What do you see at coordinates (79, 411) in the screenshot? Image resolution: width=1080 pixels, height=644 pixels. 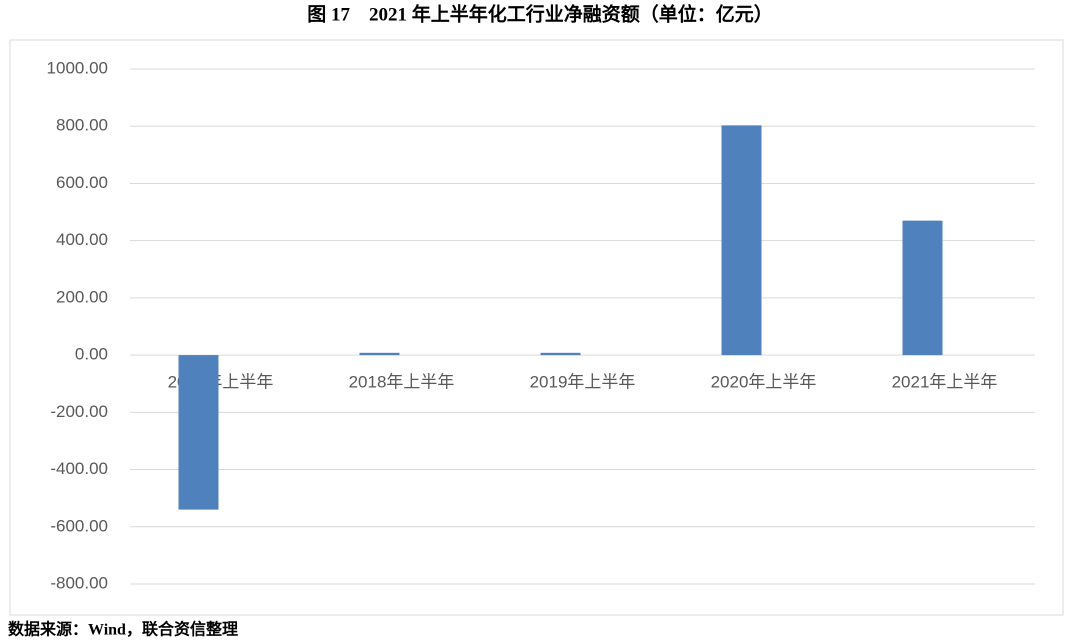 I see `y-tick-label: -200.00` at bounding box center [79, 411].